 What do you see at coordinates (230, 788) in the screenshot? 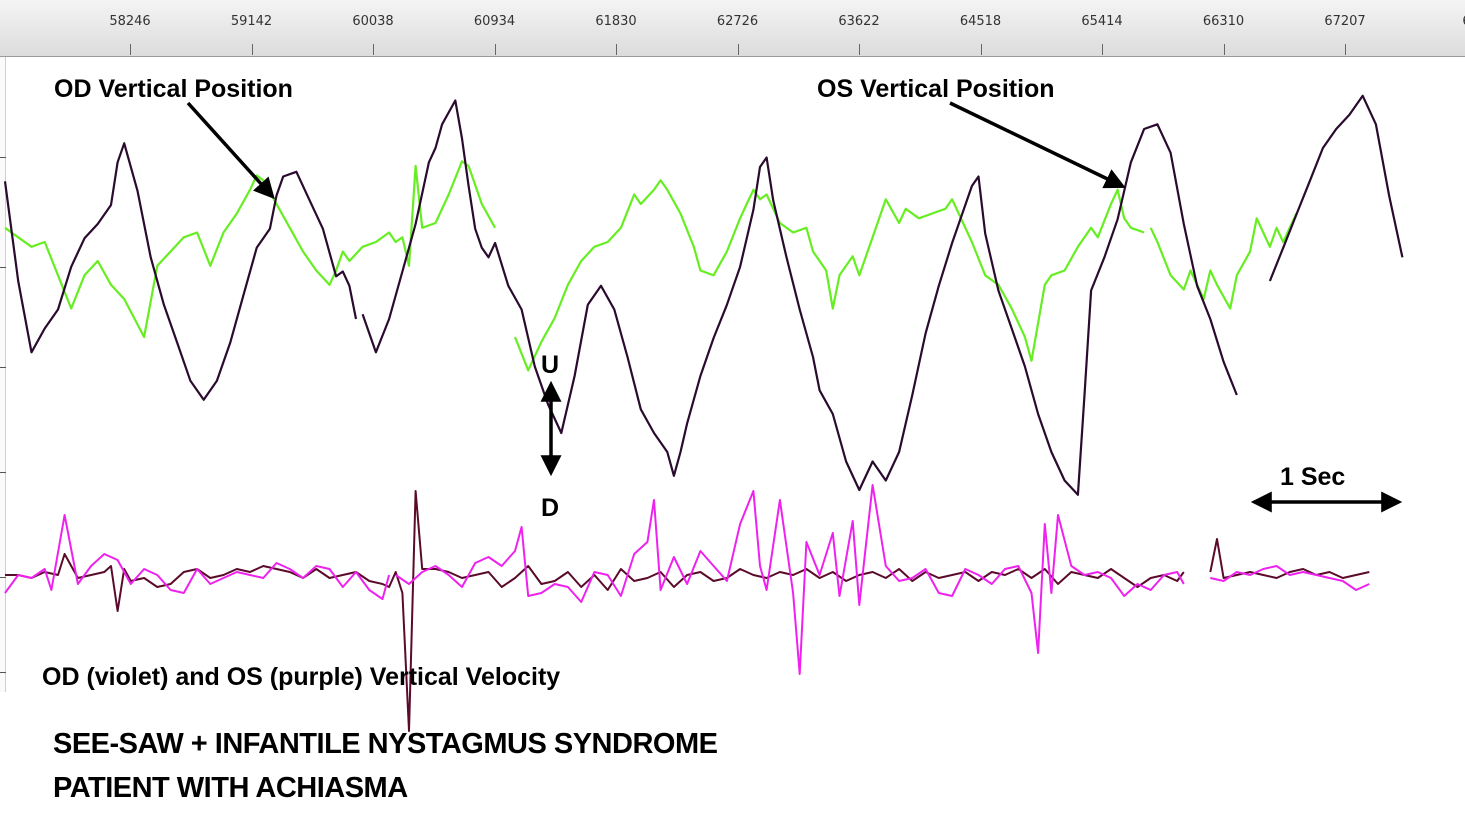
I see `caption-line-2: PATIENT WITH ACHIASMA` at bounding box center [230, 788].